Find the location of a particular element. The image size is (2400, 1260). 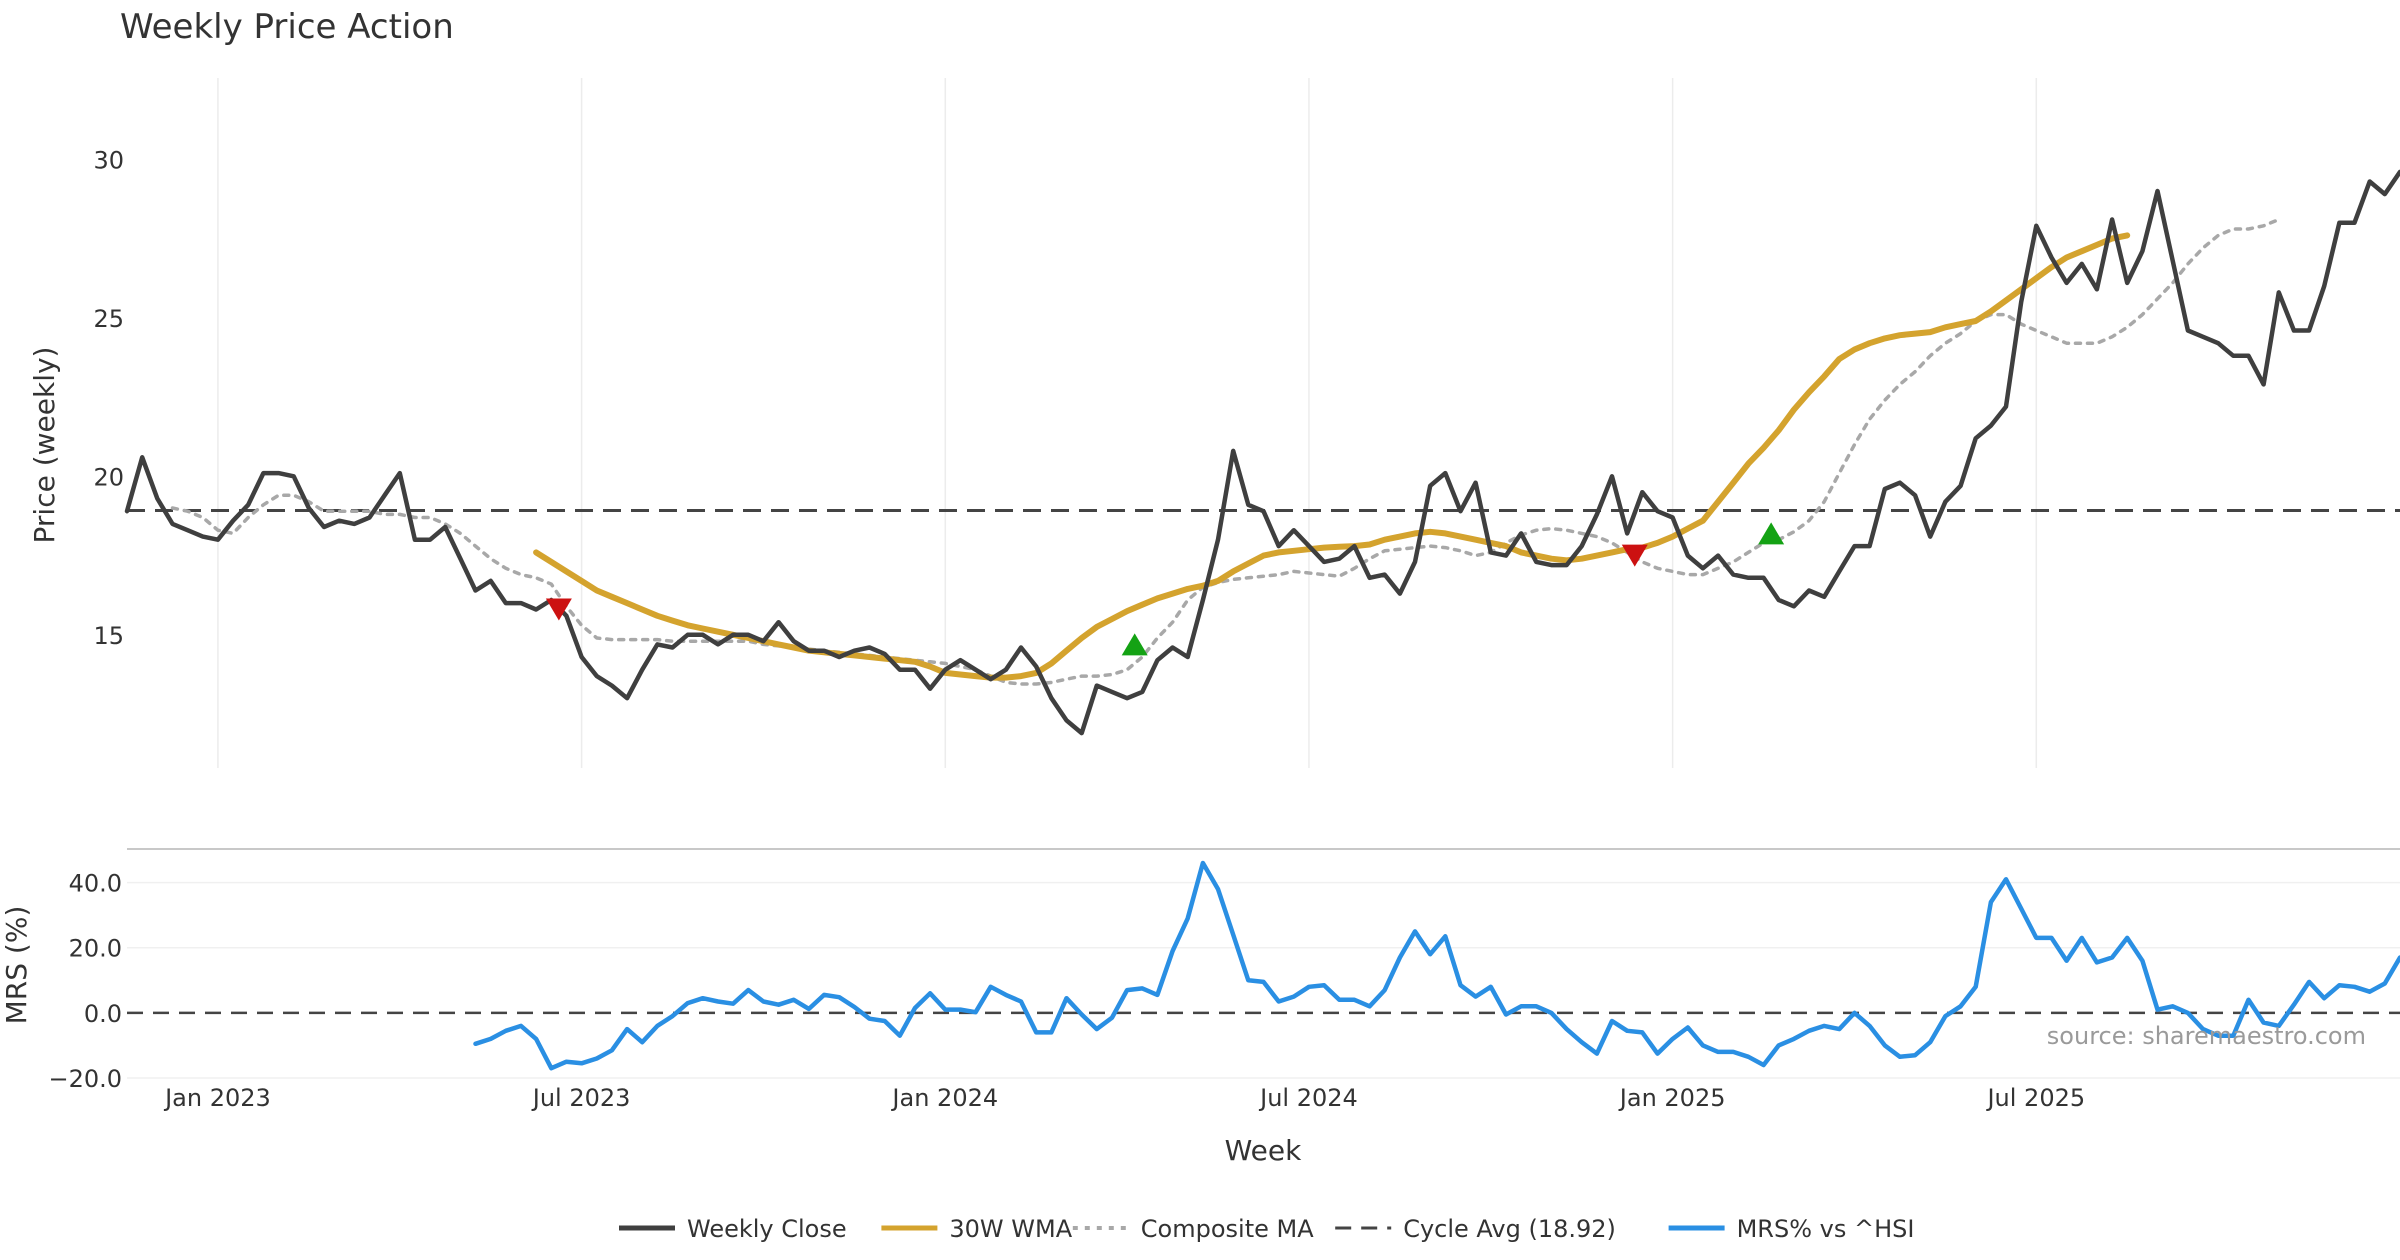

legend-label: 30W WMA is located at coordinates (1010, 1229).